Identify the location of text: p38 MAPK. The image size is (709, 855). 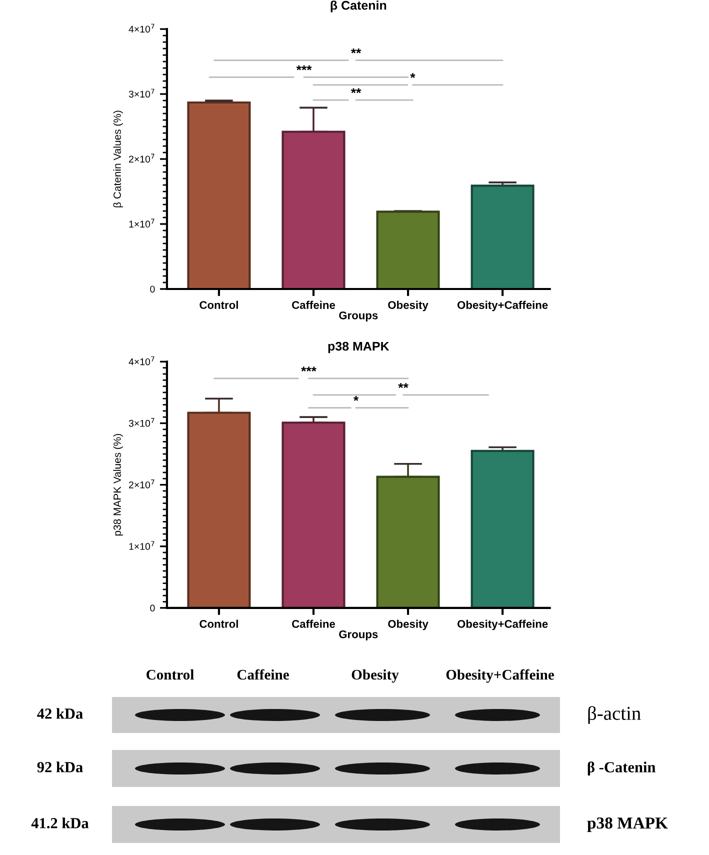
(627, 824).